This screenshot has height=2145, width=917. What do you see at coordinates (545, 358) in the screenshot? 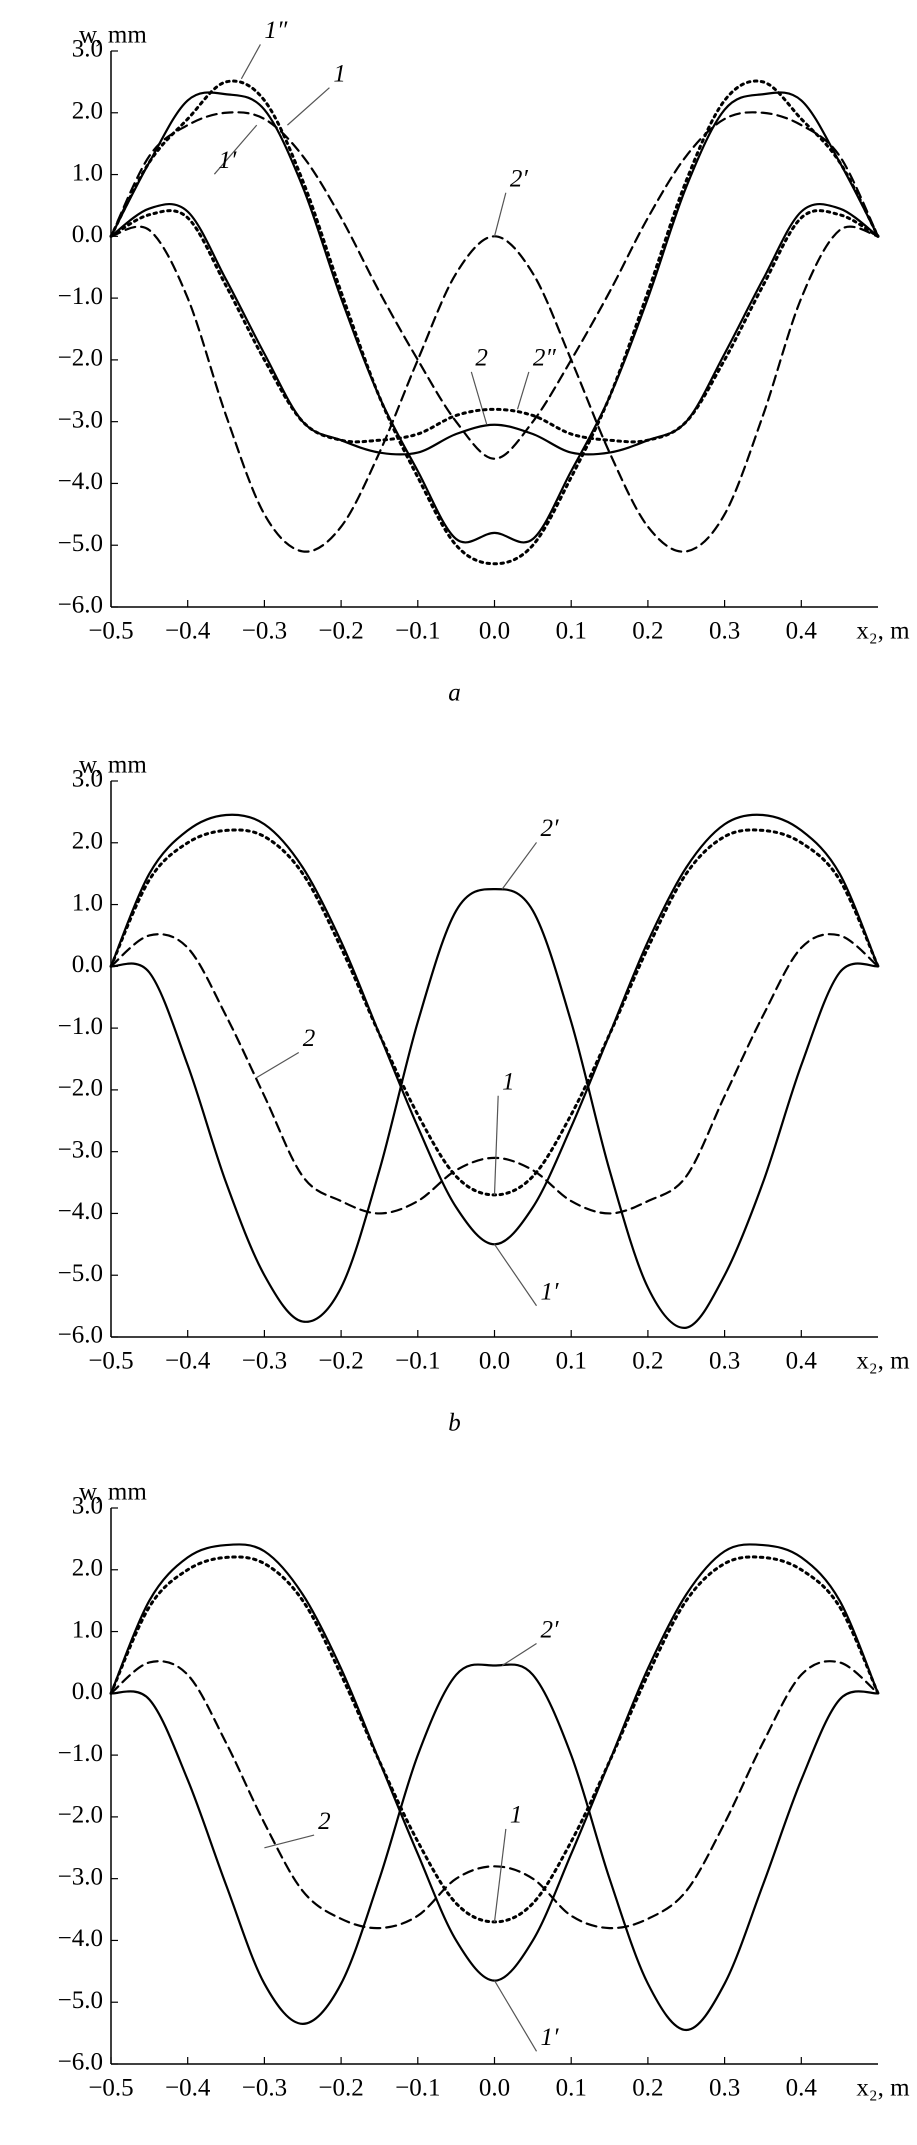
I see `series-label: 2″` at bounding box center [545, 358].